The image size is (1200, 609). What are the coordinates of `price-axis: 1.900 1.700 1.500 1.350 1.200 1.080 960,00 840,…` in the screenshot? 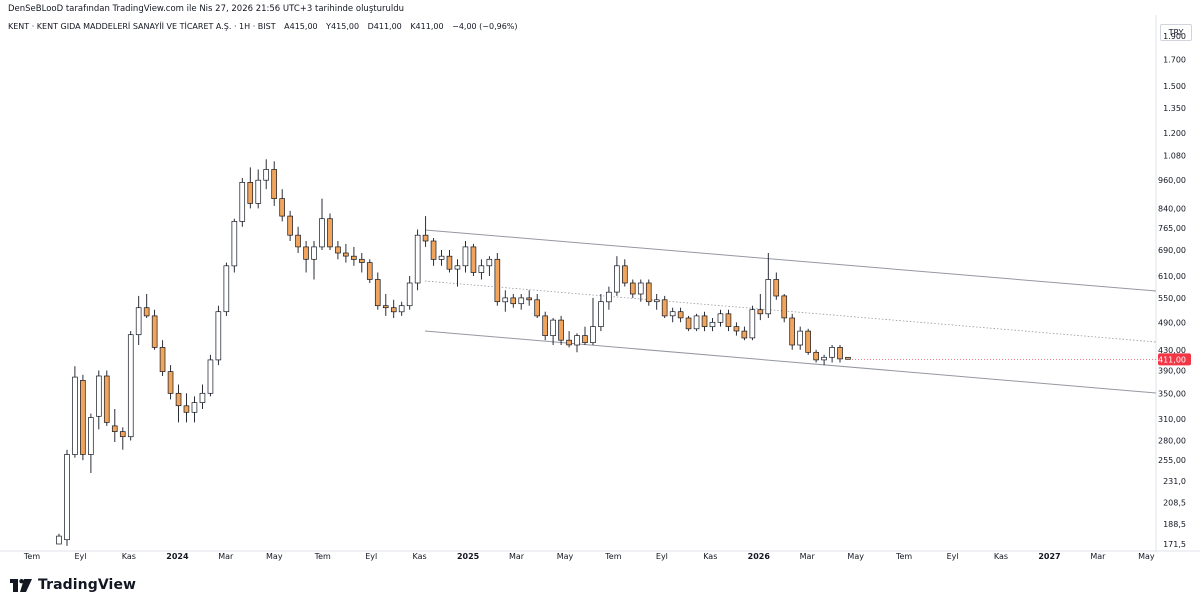 It's located at (1172, 290).